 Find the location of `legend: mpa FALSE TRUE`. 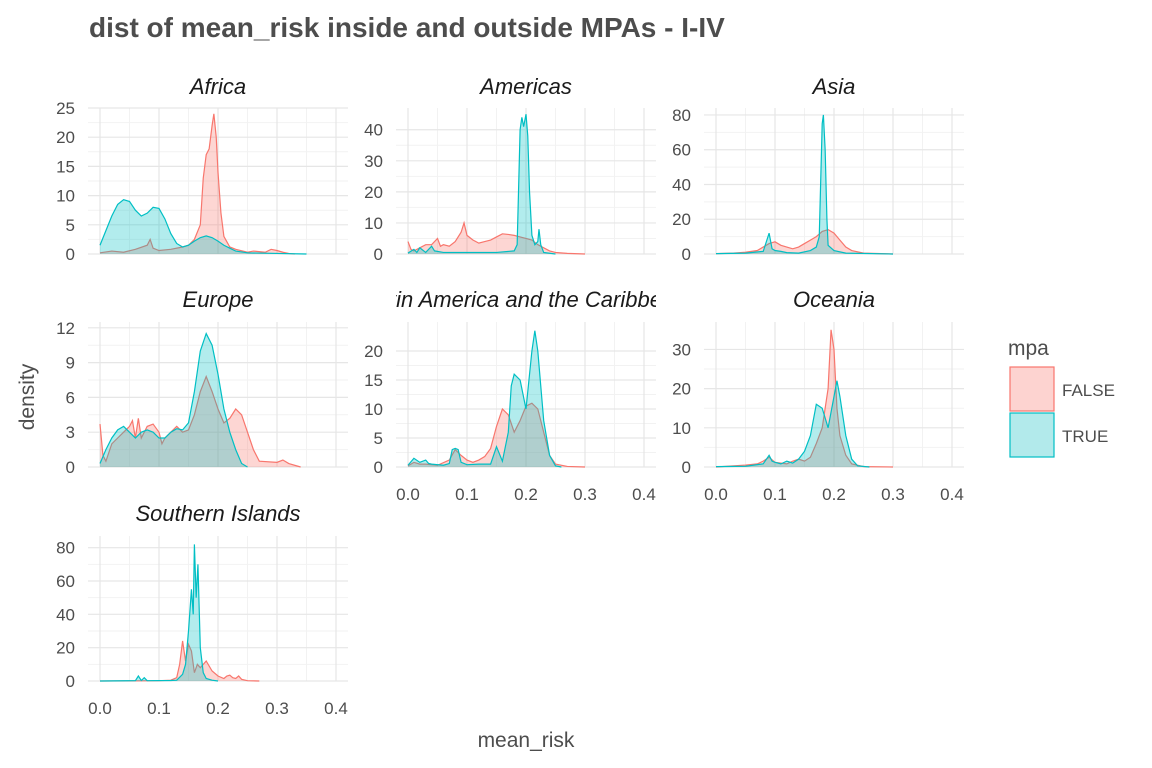

legend: mpa FALSE TRUE is located at coordinates (1061, 397).